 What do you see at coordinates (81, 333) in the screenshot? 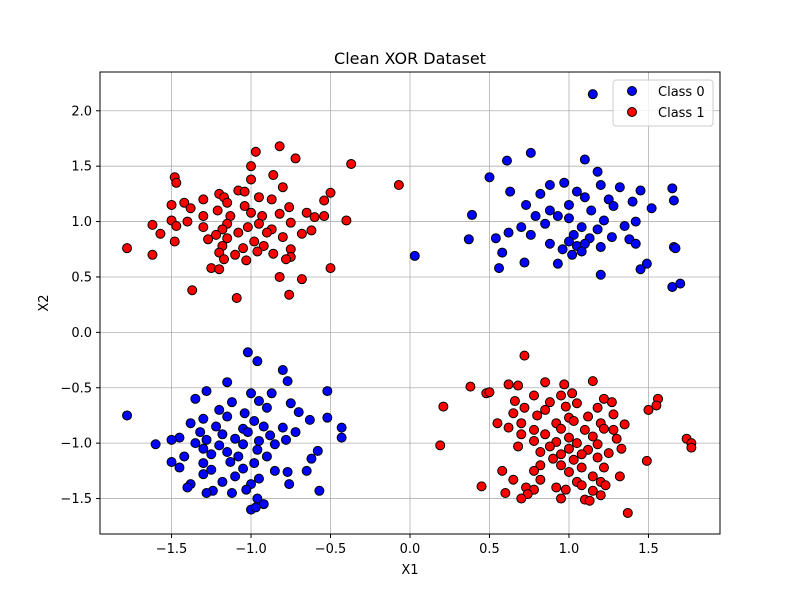
I see `y-tick-label: 0.0` at bounding box center [81, 333].